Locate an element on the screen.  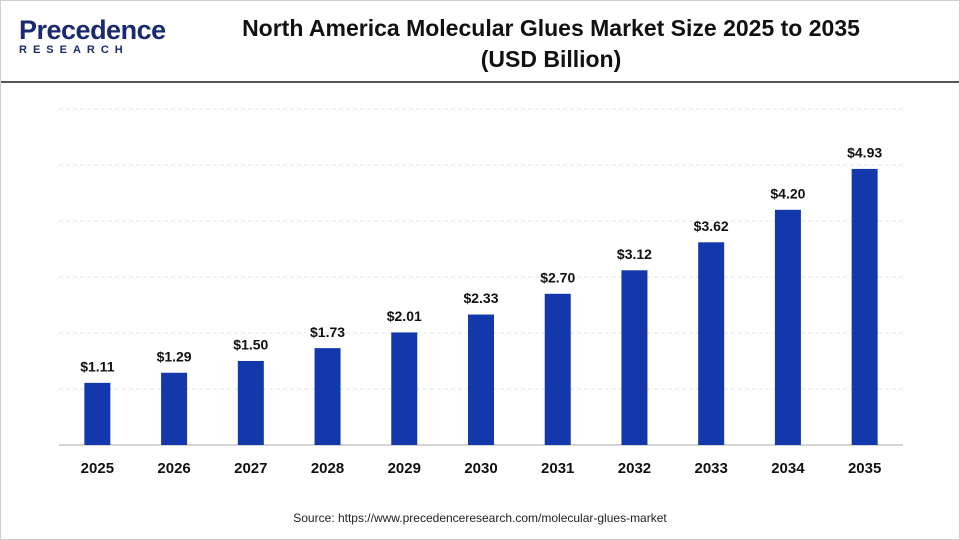
value-label: $2.33 is located at coordinates (480, 298).